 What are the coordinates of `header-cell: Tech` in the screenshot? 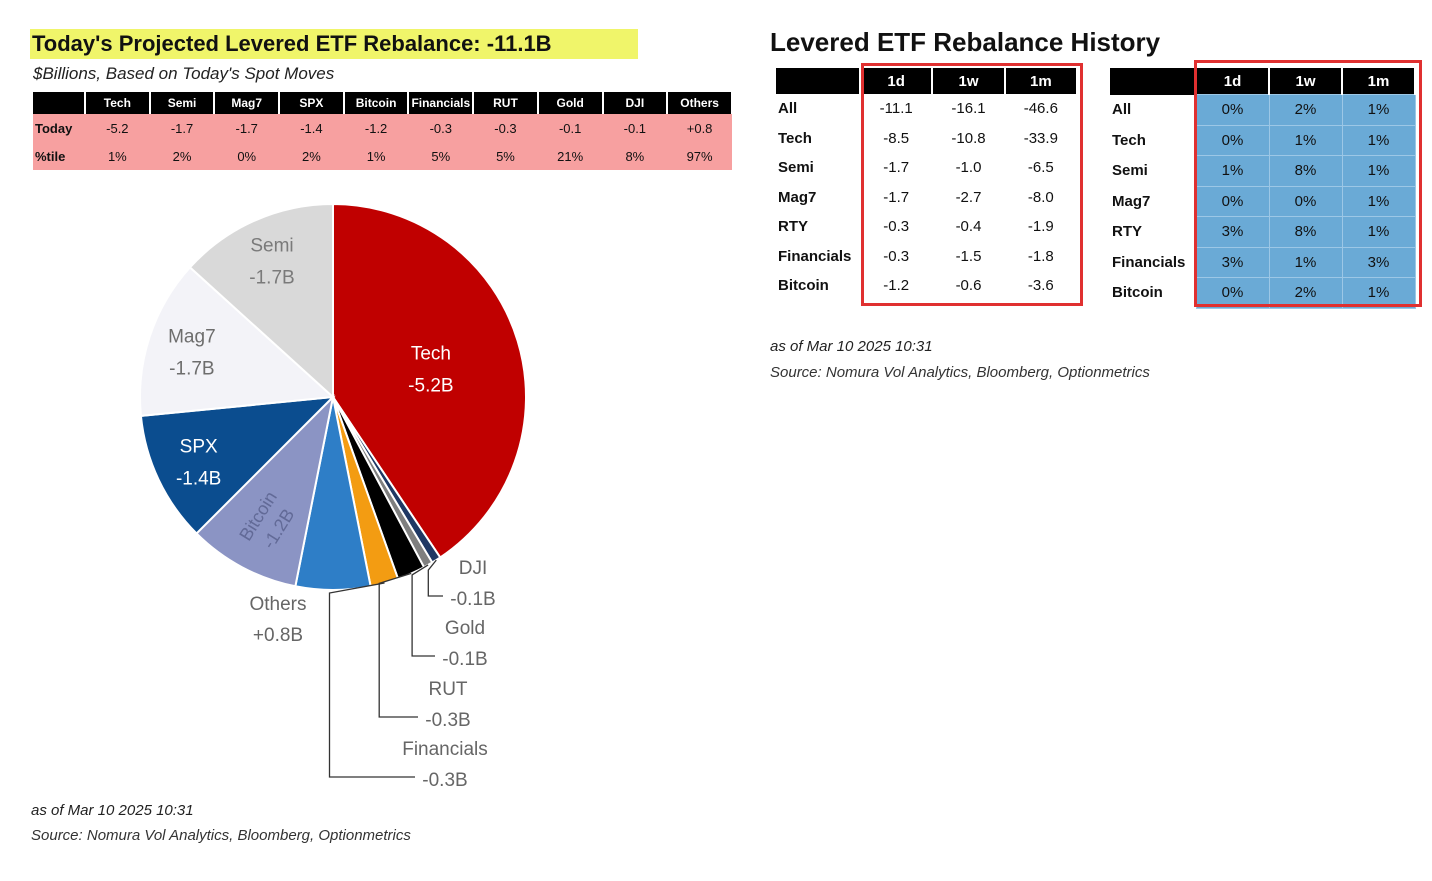 It's located at (118, 103).